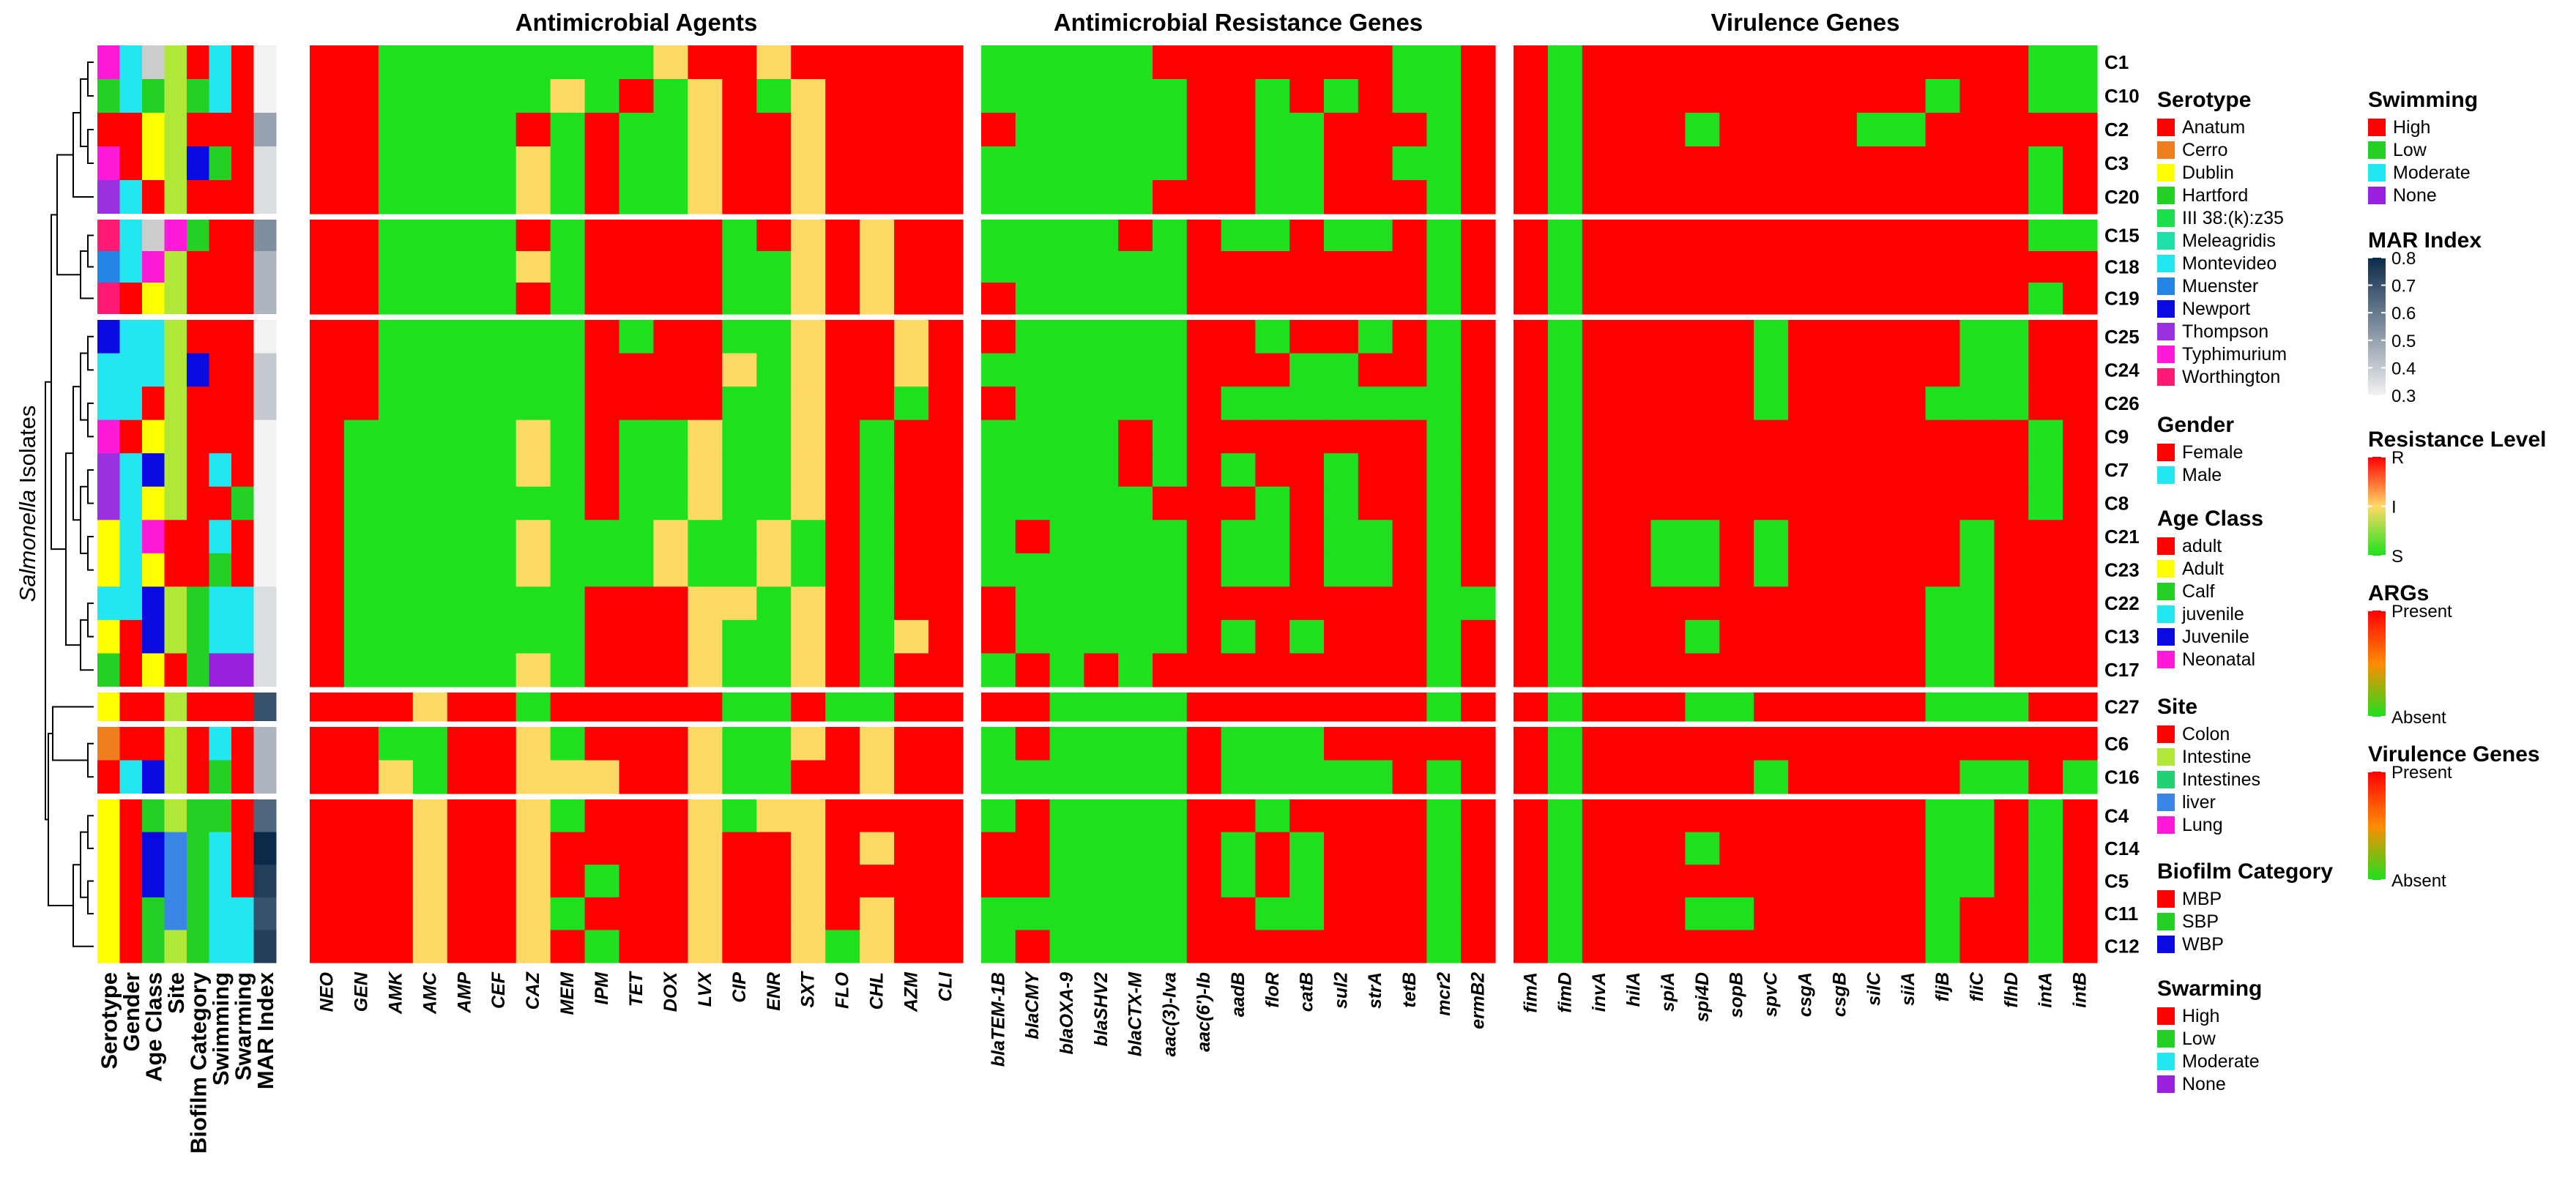  I want to click on heat-cell-c17-amk, so click(396, 670).